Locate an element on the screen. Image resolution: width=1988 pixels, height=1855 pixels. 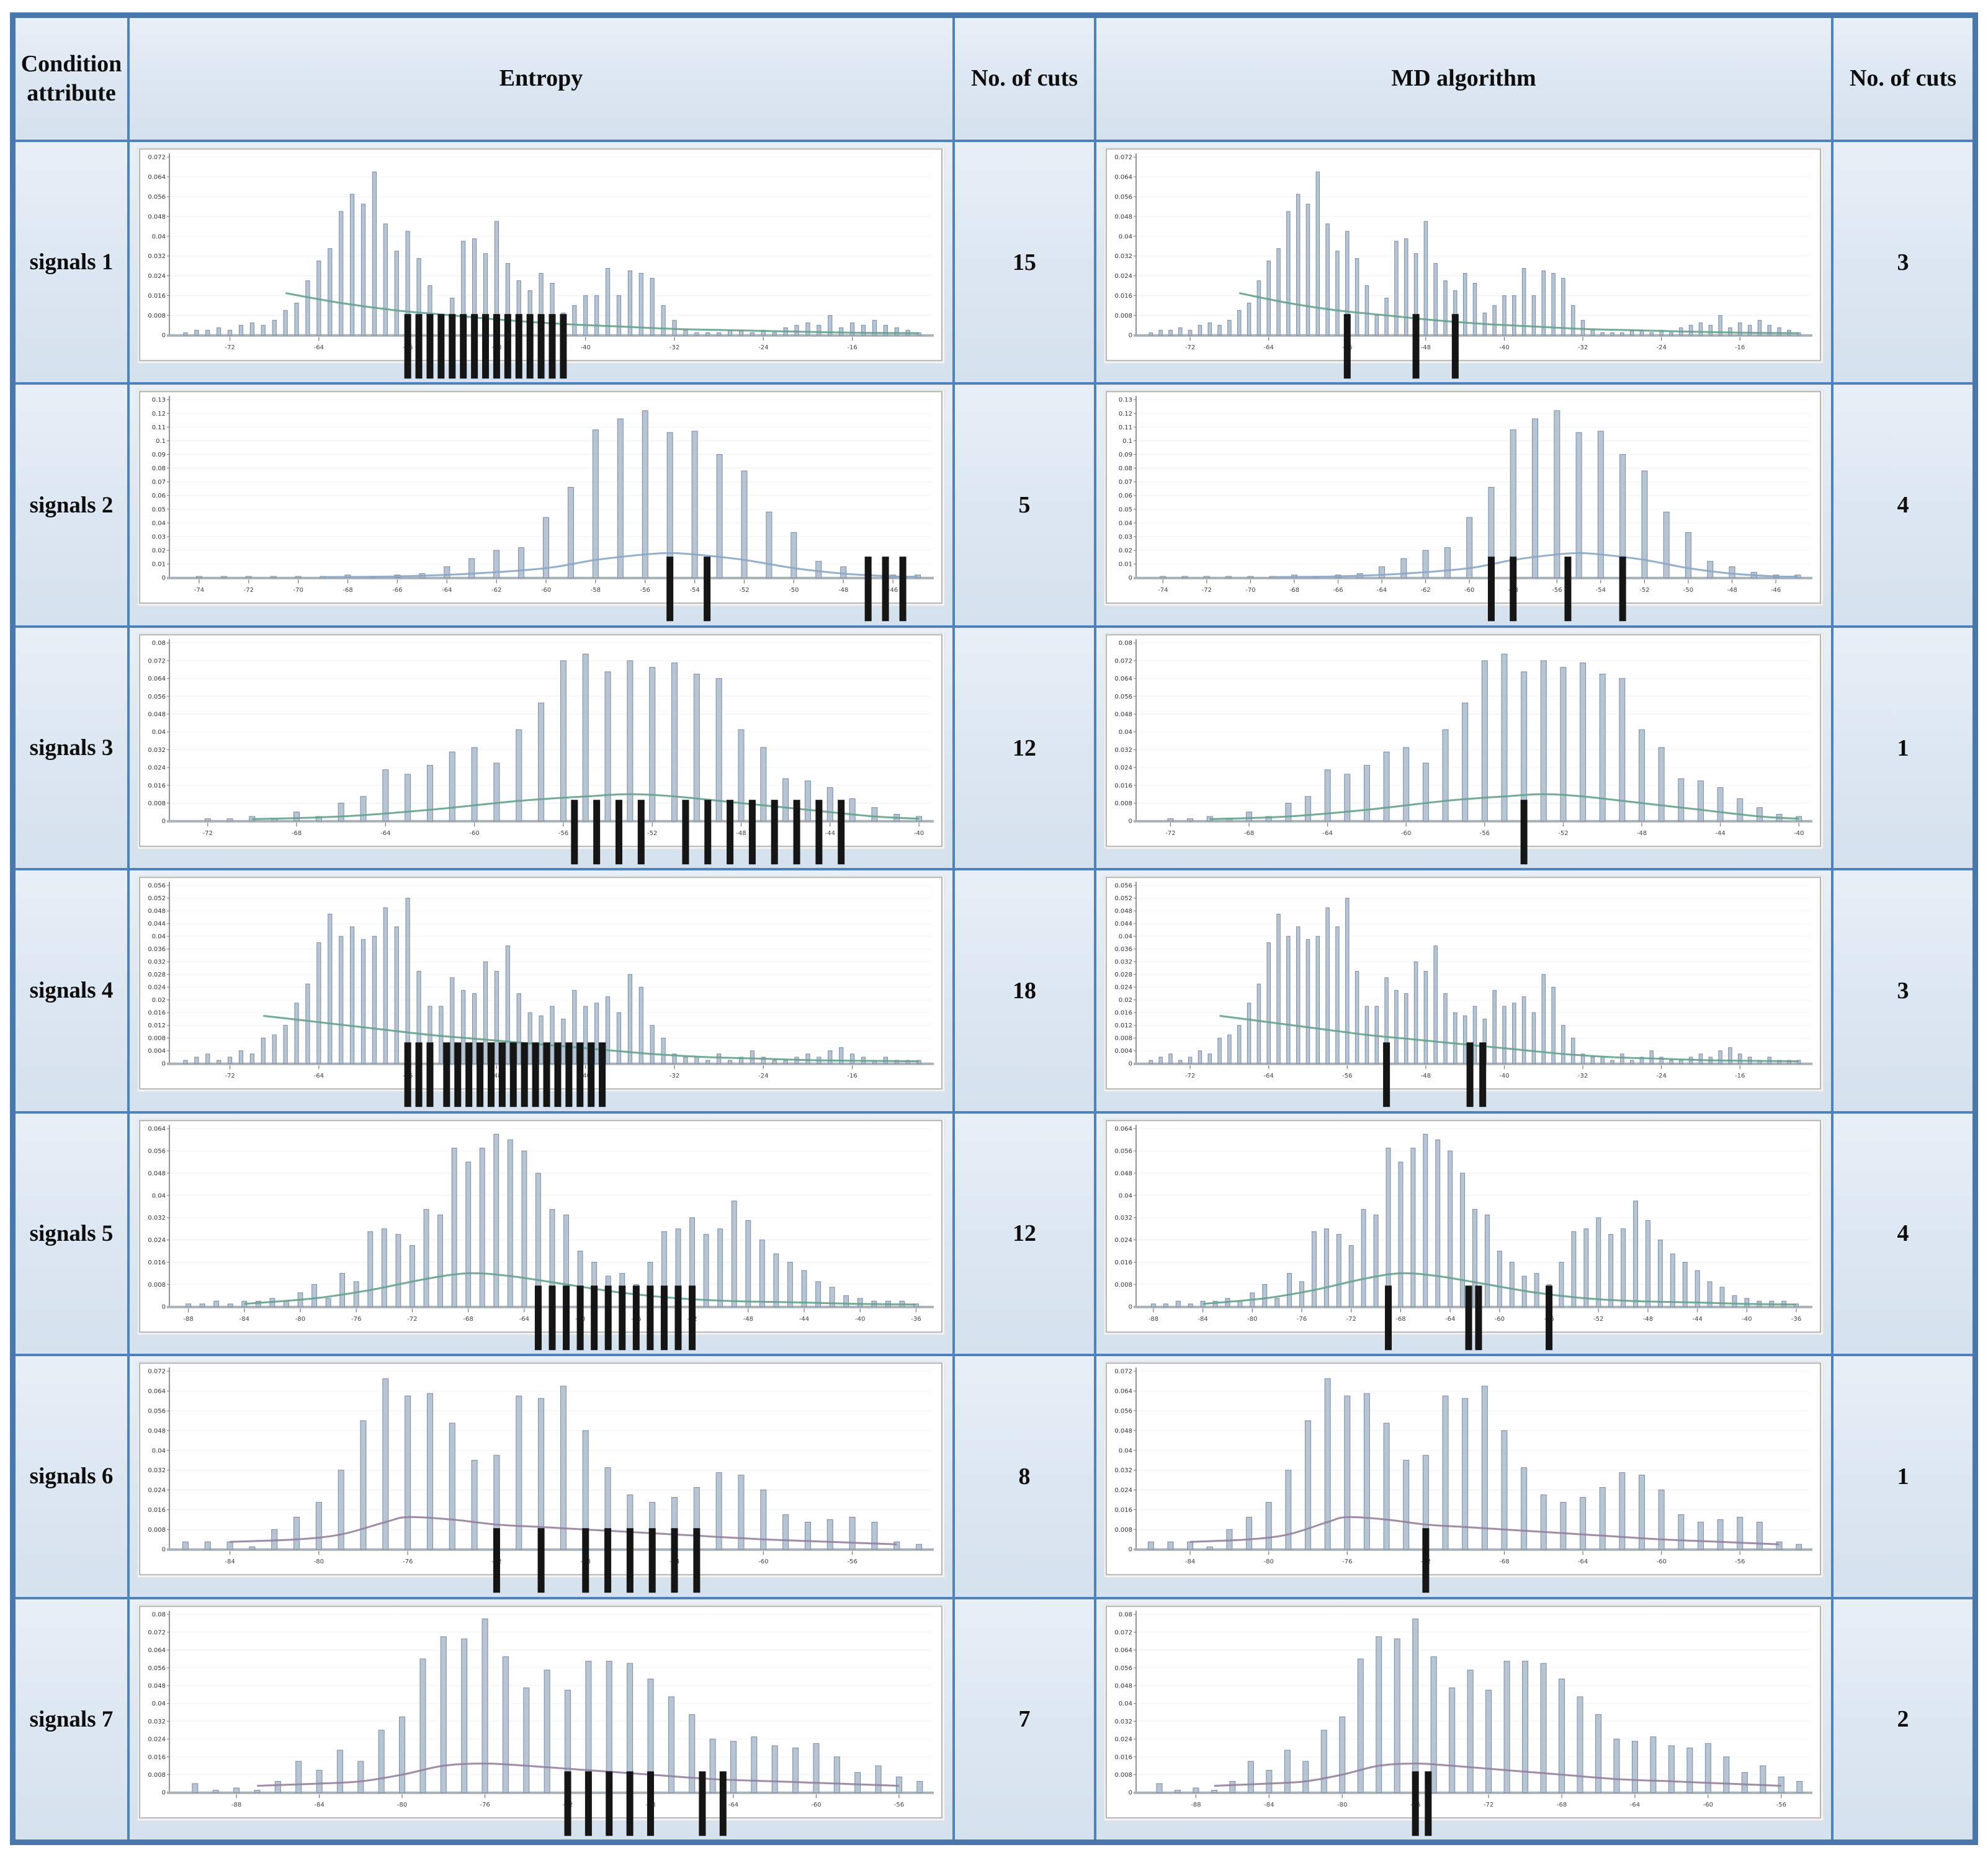
svg-text: 0.13 is located at coordinates (1125, 400).